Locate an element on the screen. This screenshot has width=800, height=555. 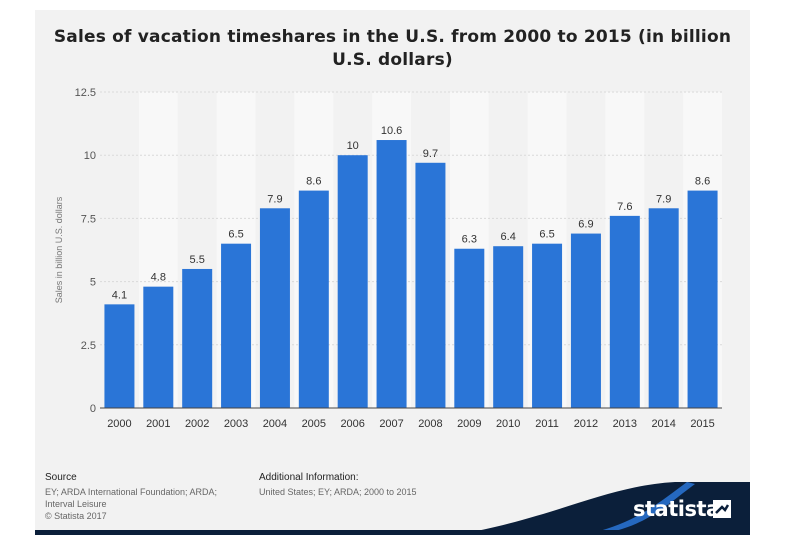
x-tick-label: 2001 is located at coordinates (158, 424).